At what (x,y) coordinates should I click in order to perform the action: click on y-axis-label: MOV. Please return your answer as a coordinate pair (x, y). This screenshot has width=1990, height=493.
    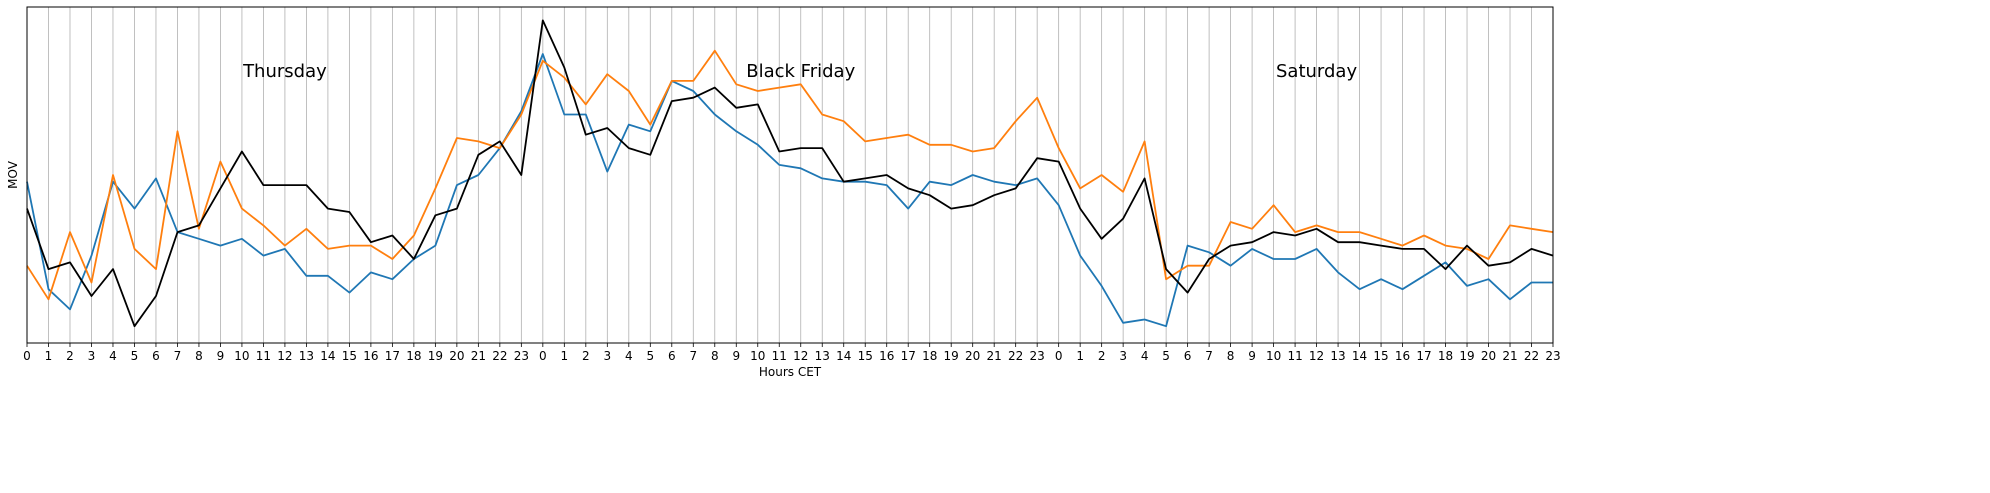
    Looking at the image, I should click on (13, 174).